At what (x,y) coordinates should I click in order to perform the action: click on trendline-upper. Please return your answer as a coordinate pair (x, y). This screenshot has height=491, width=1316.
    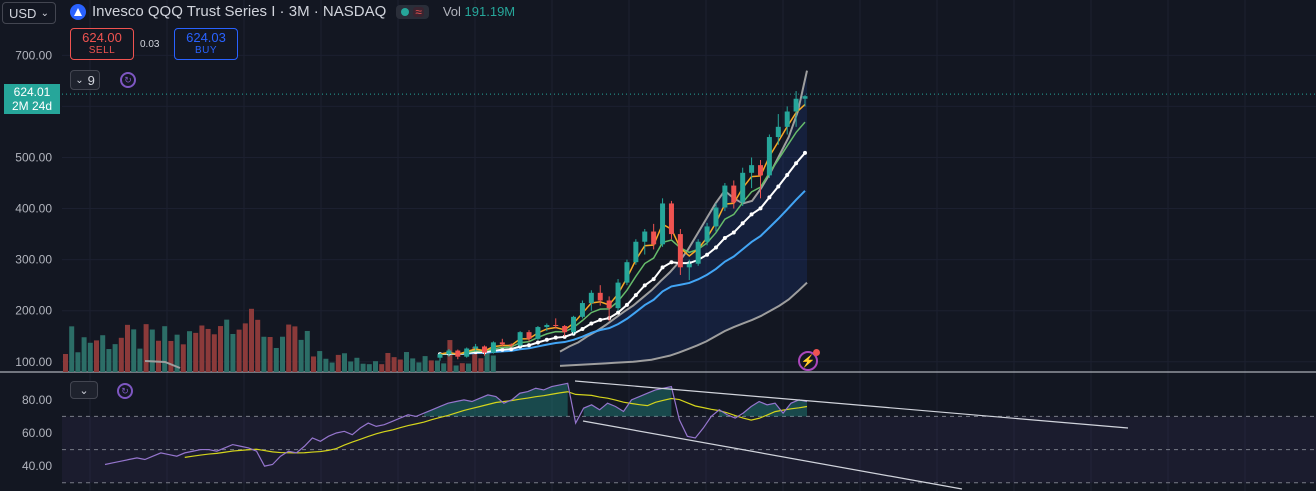
    Looking at the image, I should click on (851, 404).